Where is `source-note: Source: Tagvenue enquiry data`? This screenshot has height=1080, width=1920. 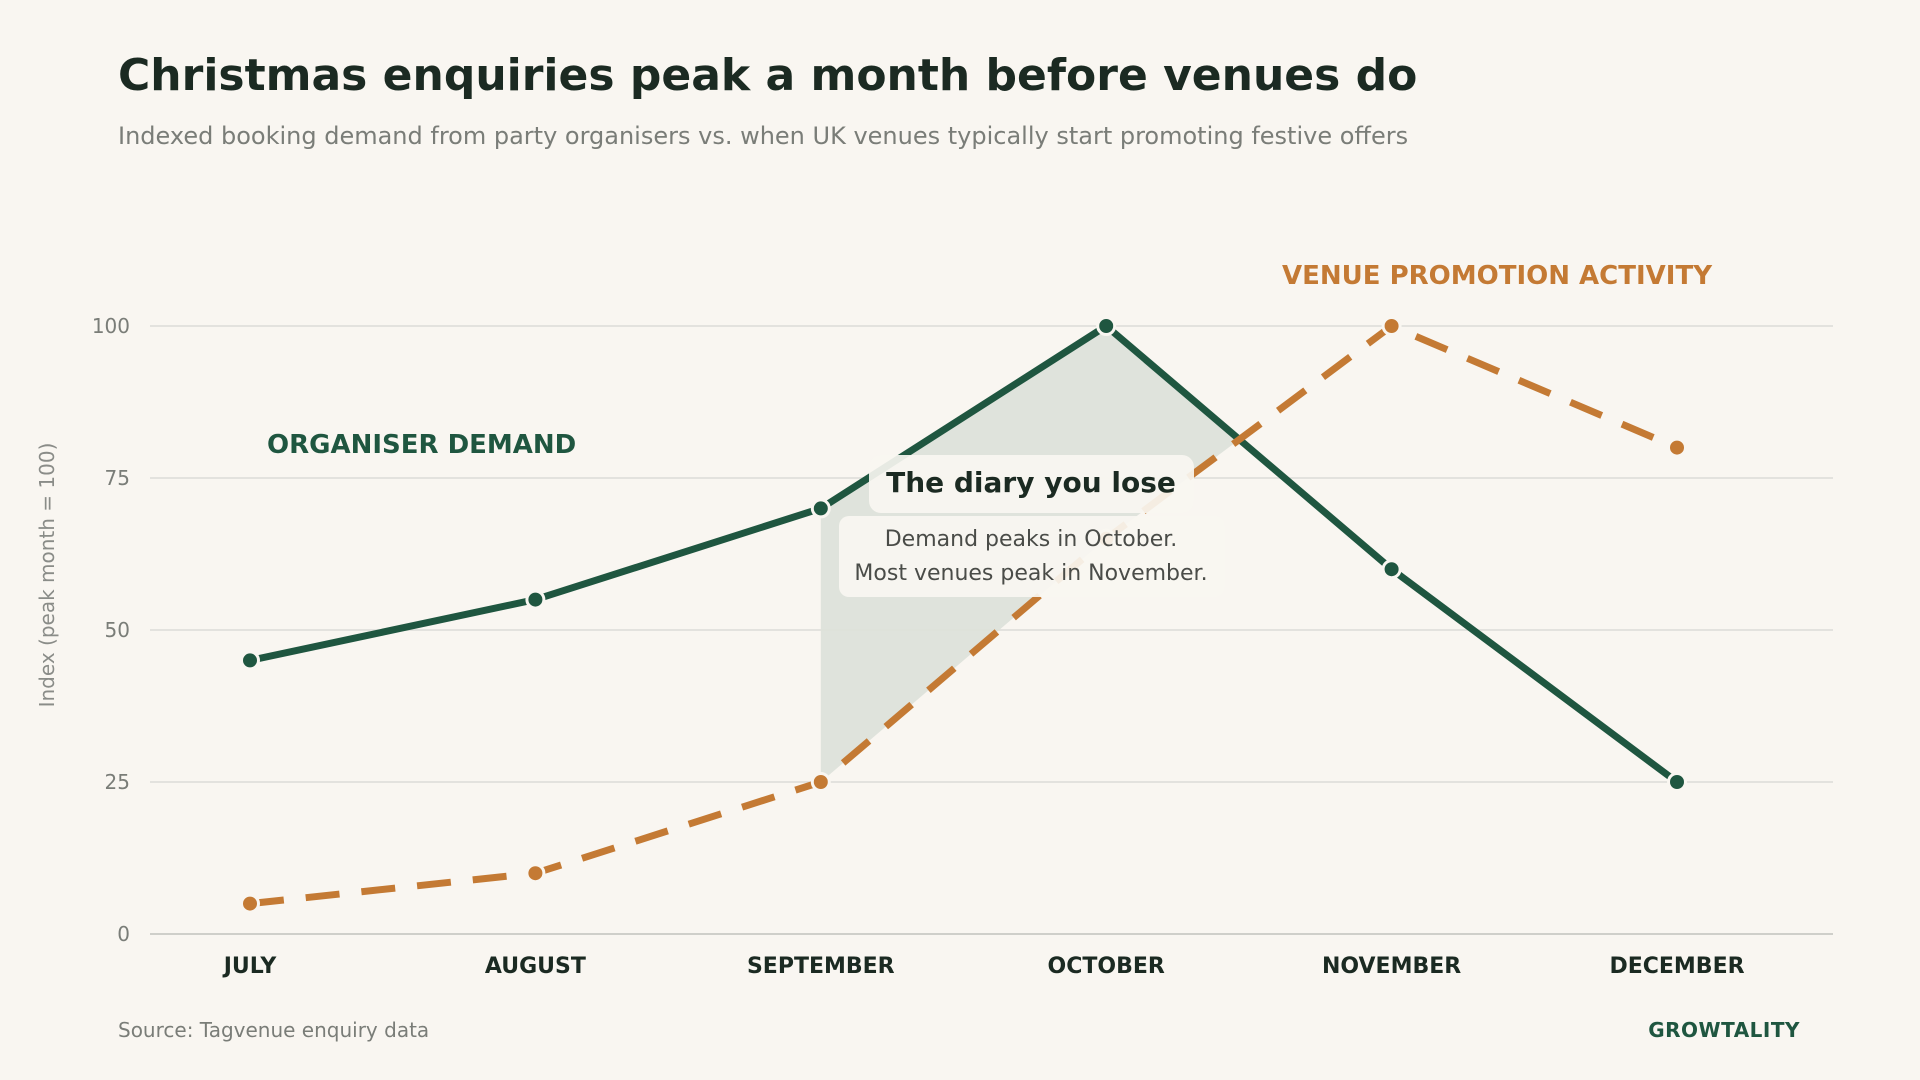 source-note: Source: Tagvenue enquiry data is located at coordinates (274, 1030).